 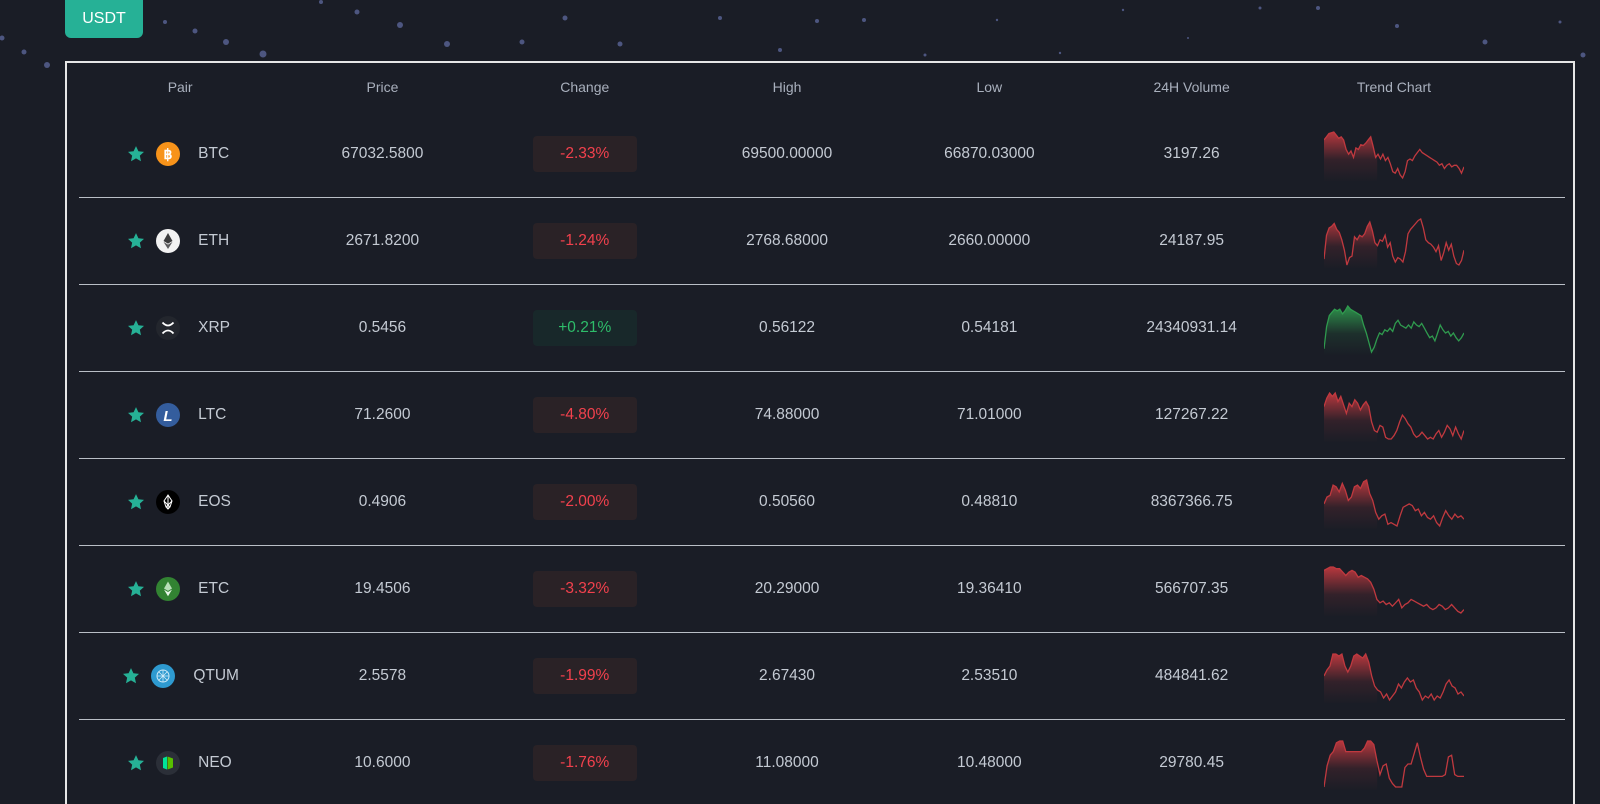 What do you see at coordinates (180, 676) in the screenshot?
I see `pair-cell: QTUM` at bounding box center [180, 676].